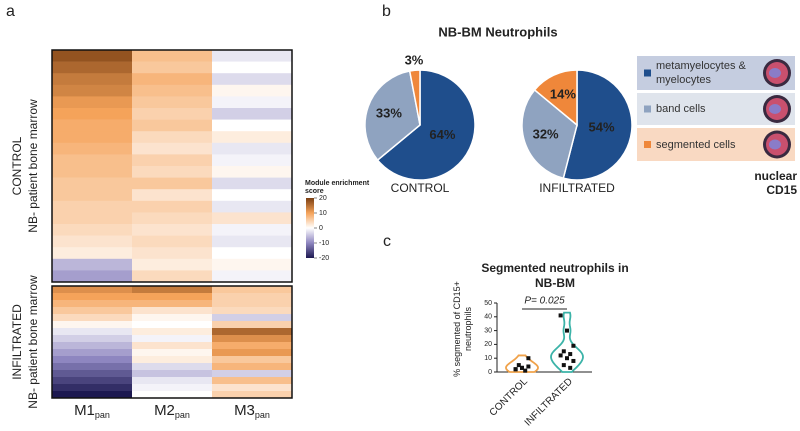  What do you see at coordinates (781, 190) in the screenshot?
I see `stain-label: CD15` at bounding box center [781, 190].